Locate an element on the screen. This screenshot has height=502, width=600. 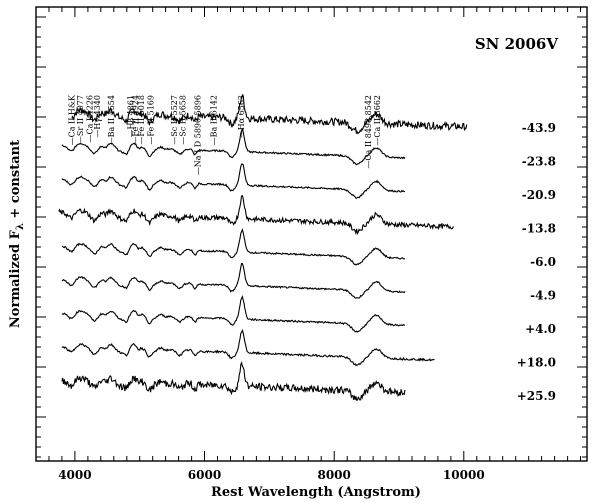
line-id-label: —Ca II 8498,8542 is located at coordinates (368, 132).